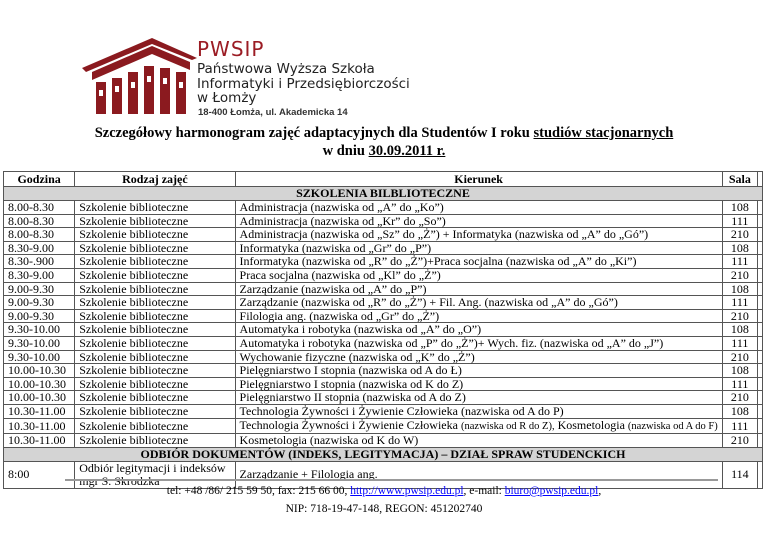 Image resolution: width=768 pixels, height=543 pixels. Describe the element at coordinates (478, 248) in the screenshot. I see `course-cell: Informatyka (nazwiska od „Gr” do „P”)` at that location.